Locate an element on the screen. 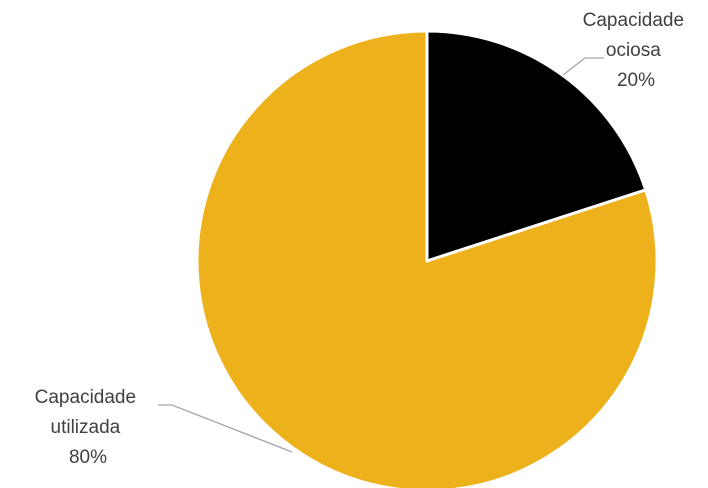 The width and height of the screenshot is (708, 488). data-label-line: ociosa is located at coordinates (633, 50).